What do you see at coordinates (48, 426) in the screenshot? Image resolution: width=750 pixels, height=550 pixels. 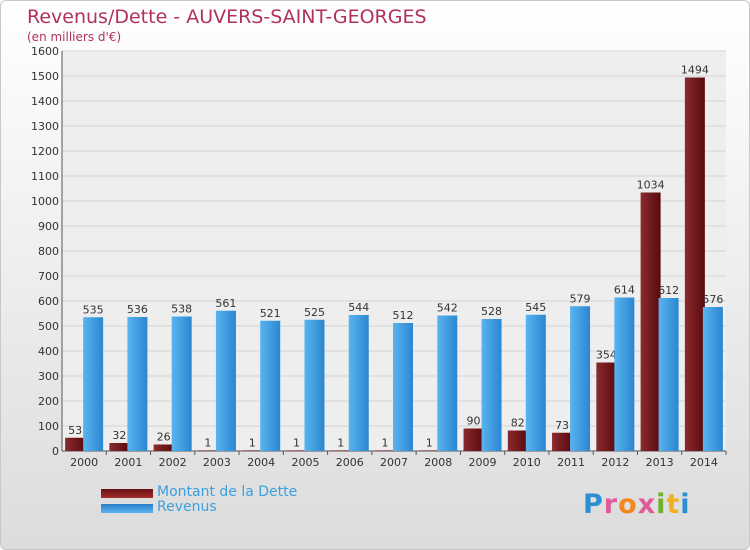 I see `y-tick-label: 100` at bounding box center [48, 426].